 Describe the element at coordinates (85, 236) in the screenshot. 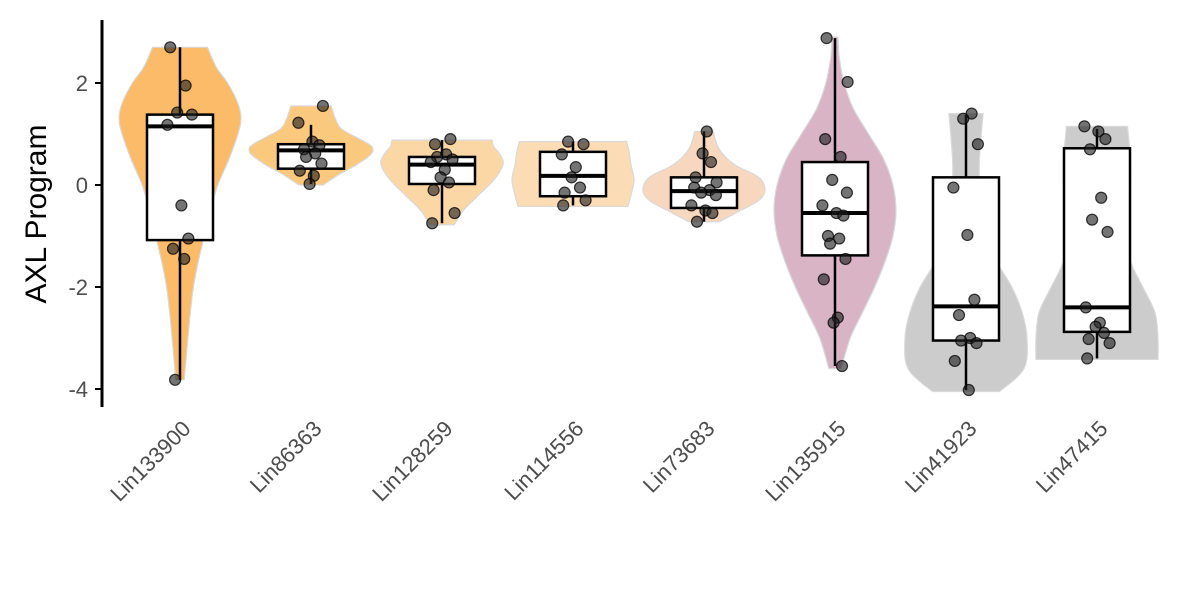

I see `y-ticks-layer: -4 -2 0 2` at that location.